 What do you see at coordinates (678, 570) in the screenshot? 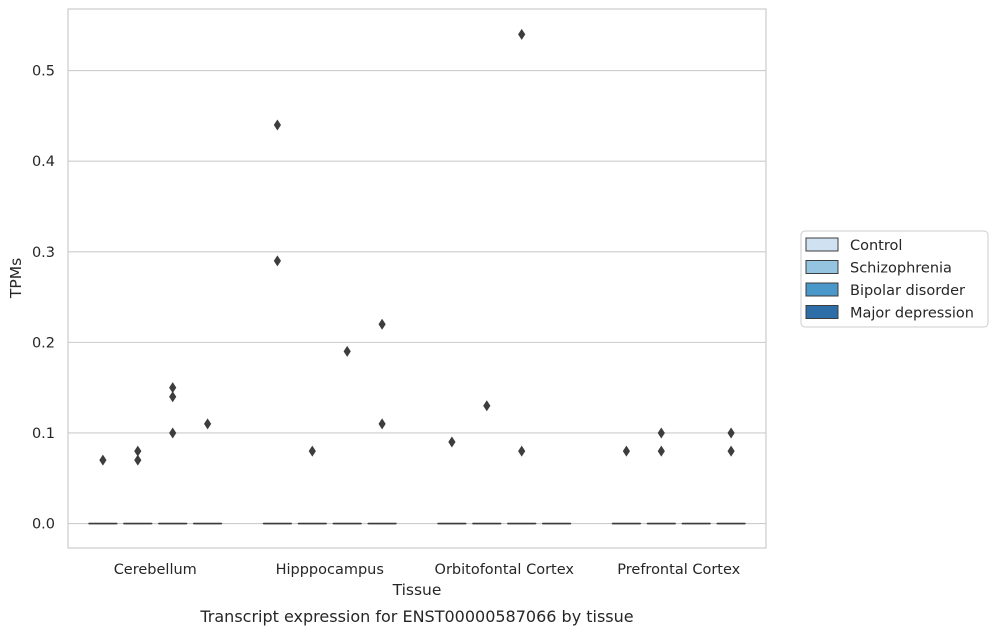
I see `x-tick-label: Prefrontal Cortex` at bounding box center [678, 570].